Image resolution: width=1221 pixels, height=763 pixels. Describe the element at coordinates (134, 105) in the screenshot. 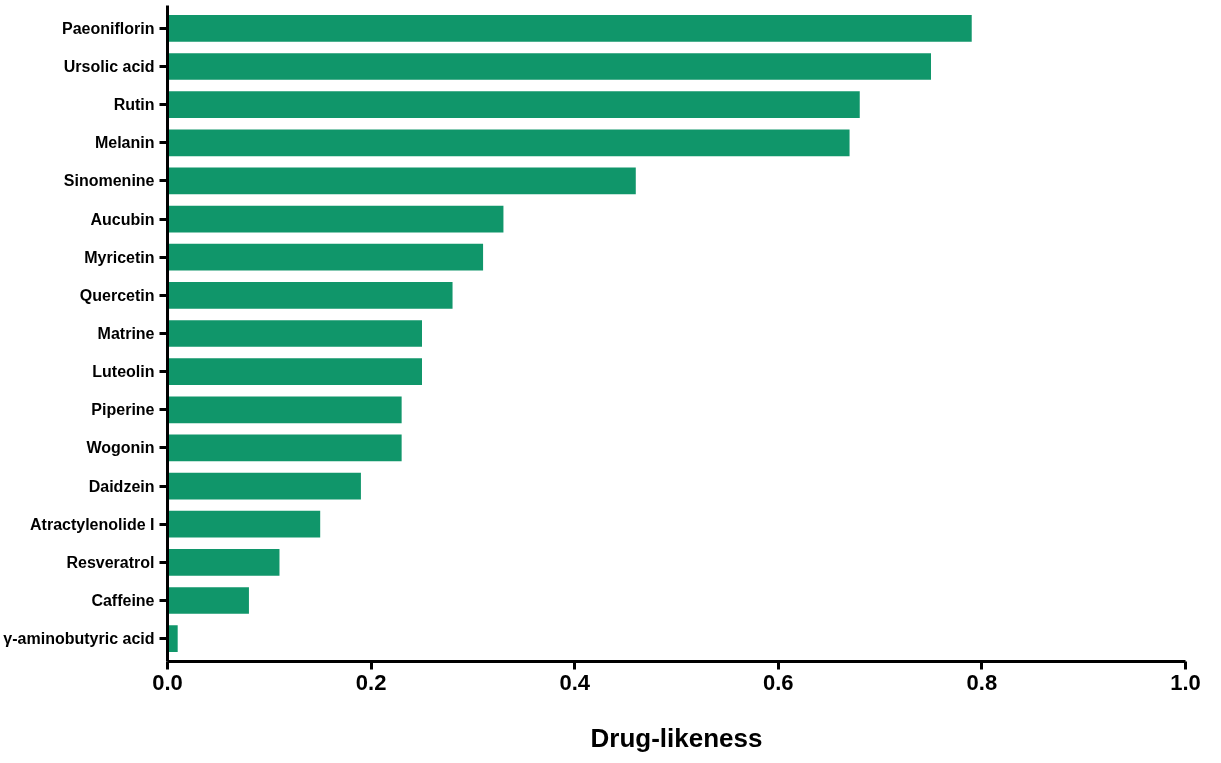

I see `y-tick-label: Rutin` at that location.